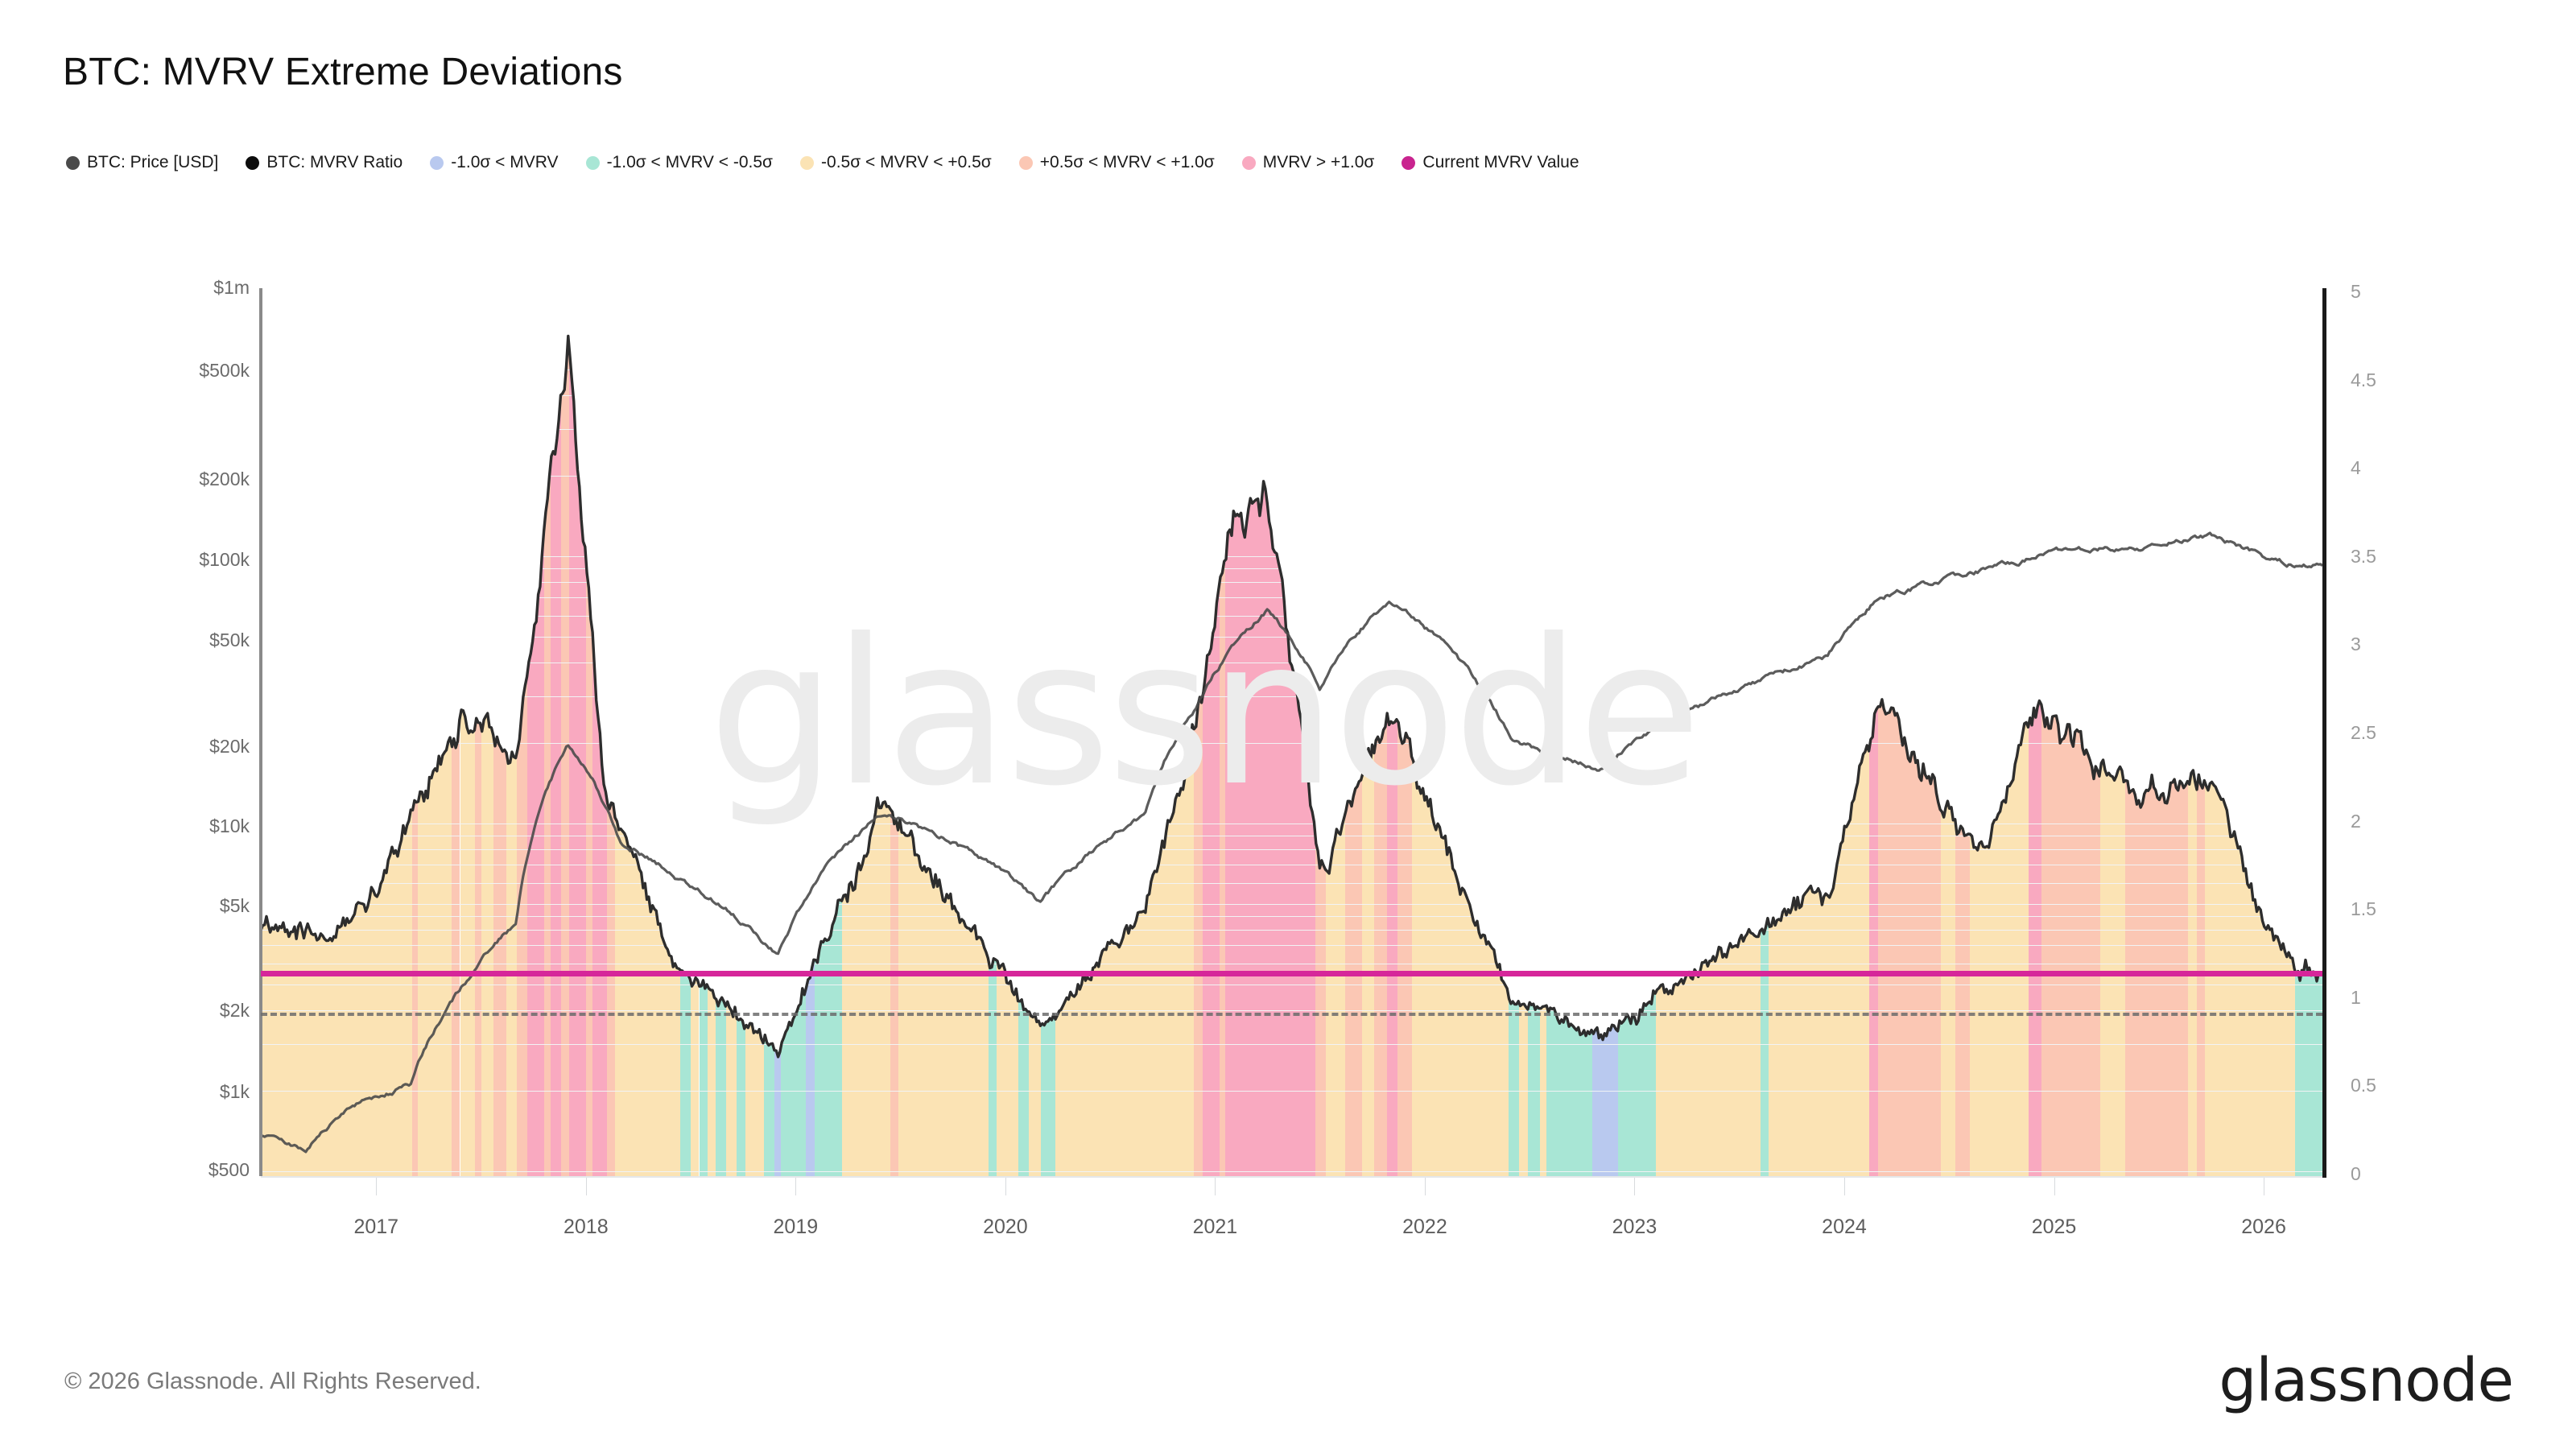  I want to click on x-axis-tick-label: 2024, so click(1845, 1227).